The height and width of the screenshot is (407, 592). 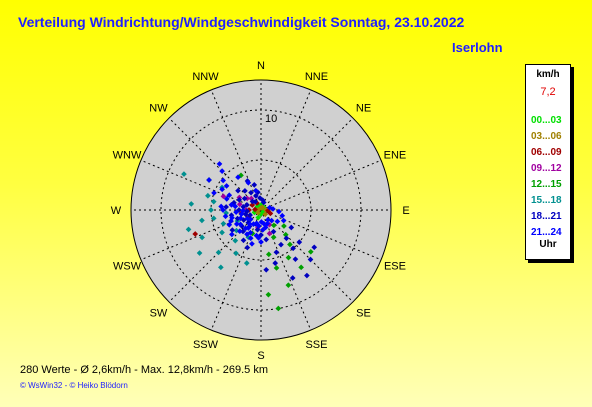 I want to click on direction-label: NNE, so click(x=316, y=77).